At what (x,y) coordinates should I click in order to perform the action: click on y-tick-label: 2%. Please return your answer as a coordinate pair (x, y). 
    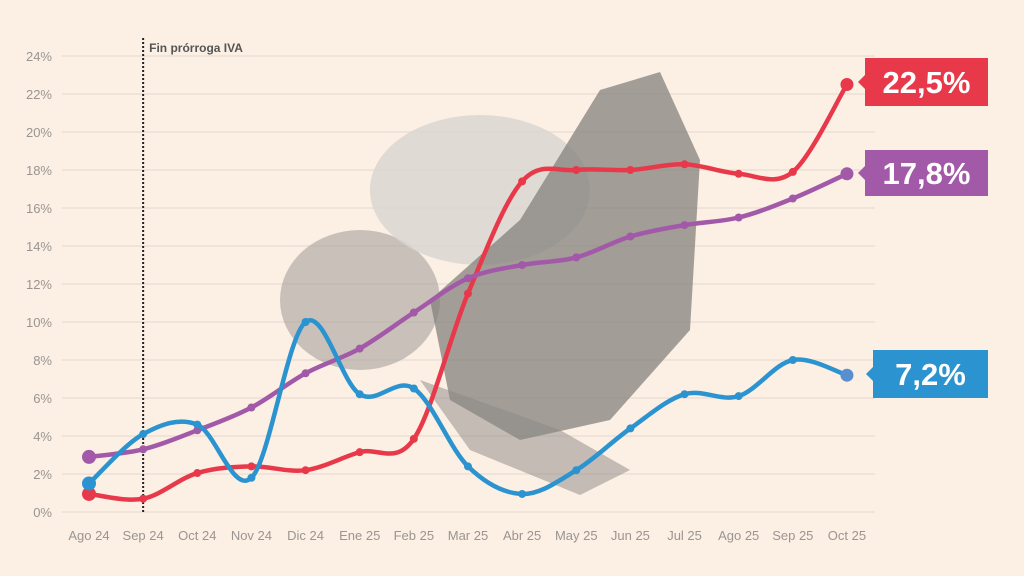
    Looking at the image, I should click on (42, 474).